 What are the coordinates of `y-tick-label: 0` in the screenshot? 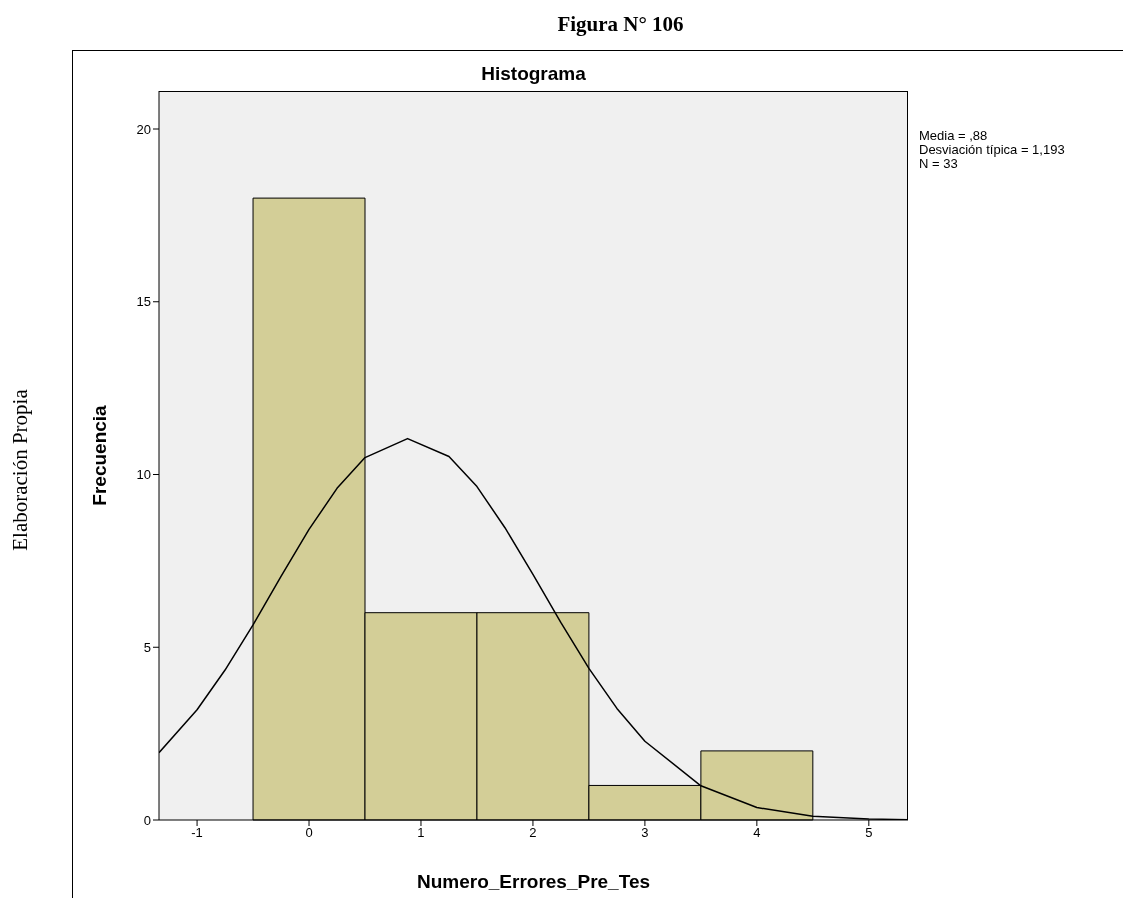 It's located at (147, 820).